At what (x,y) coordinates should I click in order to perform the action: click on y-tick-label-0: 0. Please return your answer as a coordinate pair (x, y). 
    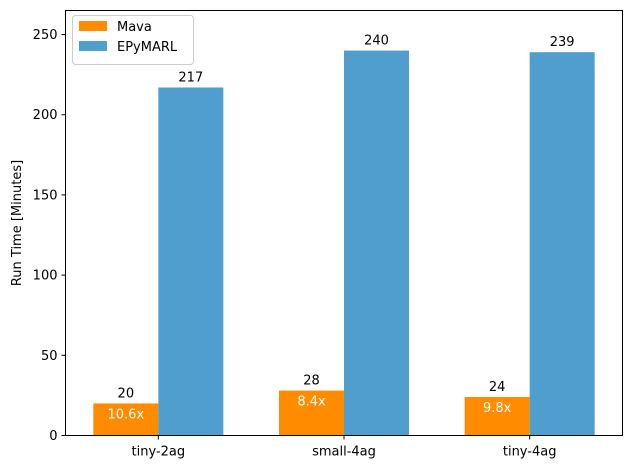
    Looking at the image, I should click on (53, 436).